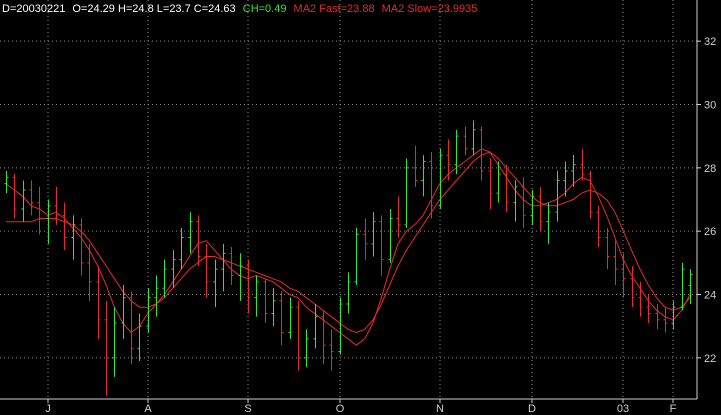  What do you see at coordinates (710, 106) in the screenshot?
I see `y-tick-label: 30` at bounding box center [710, 106].